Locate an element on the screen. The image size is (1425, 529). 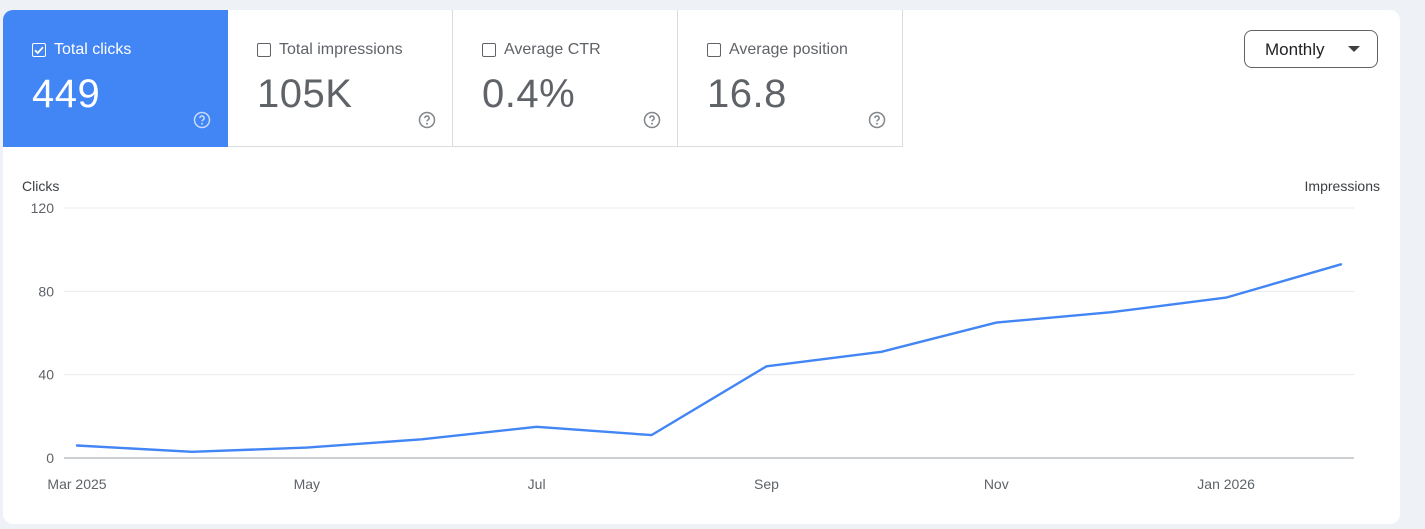
period-dropdown-label: Monthly is located at coordinates (1295, 49).